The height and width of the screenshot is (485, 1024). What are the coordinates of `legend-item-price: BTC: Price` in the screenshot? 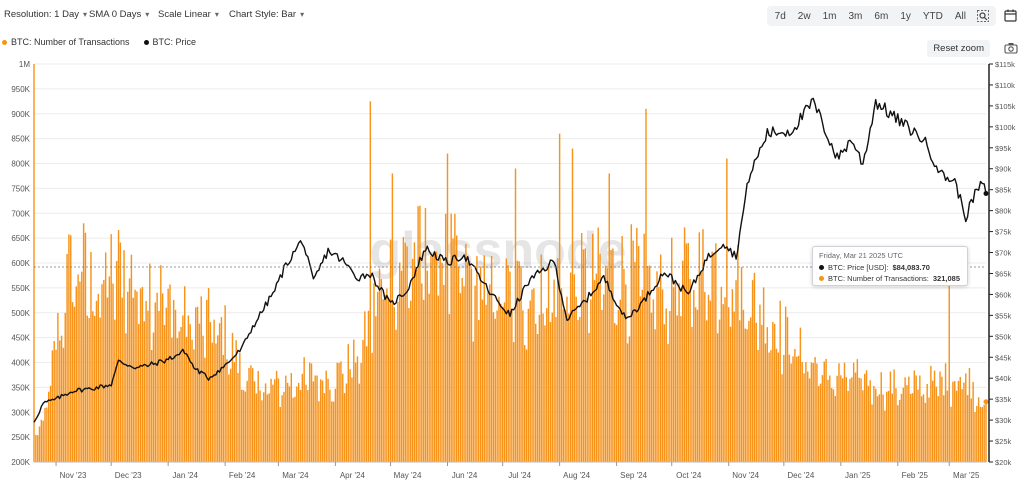 It's located at (169, 42).